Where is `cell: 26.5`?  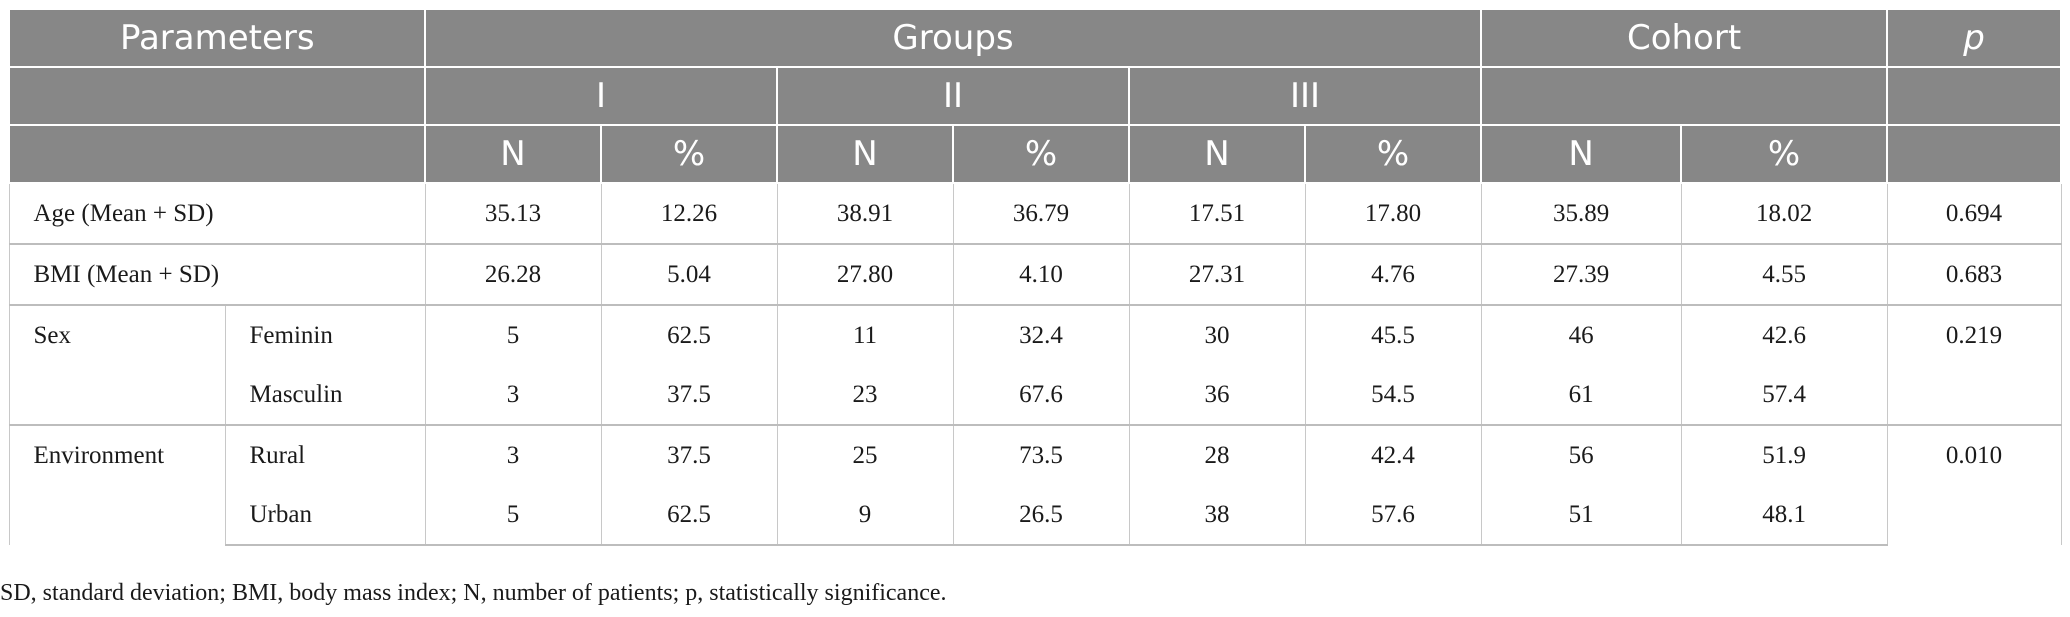 cell: 26.5 is located at coordinates (1041, 515).